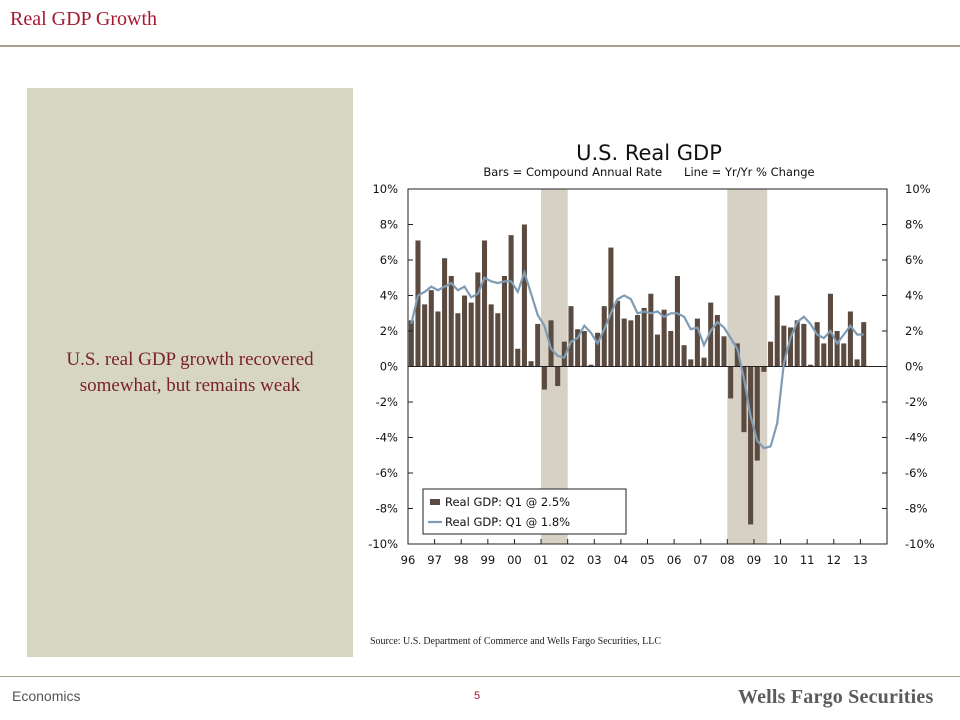  What do you see at coordinates (860, 560) in the screenshot?
I see `x-tick-label: 13` at bounding box center [860, 560].